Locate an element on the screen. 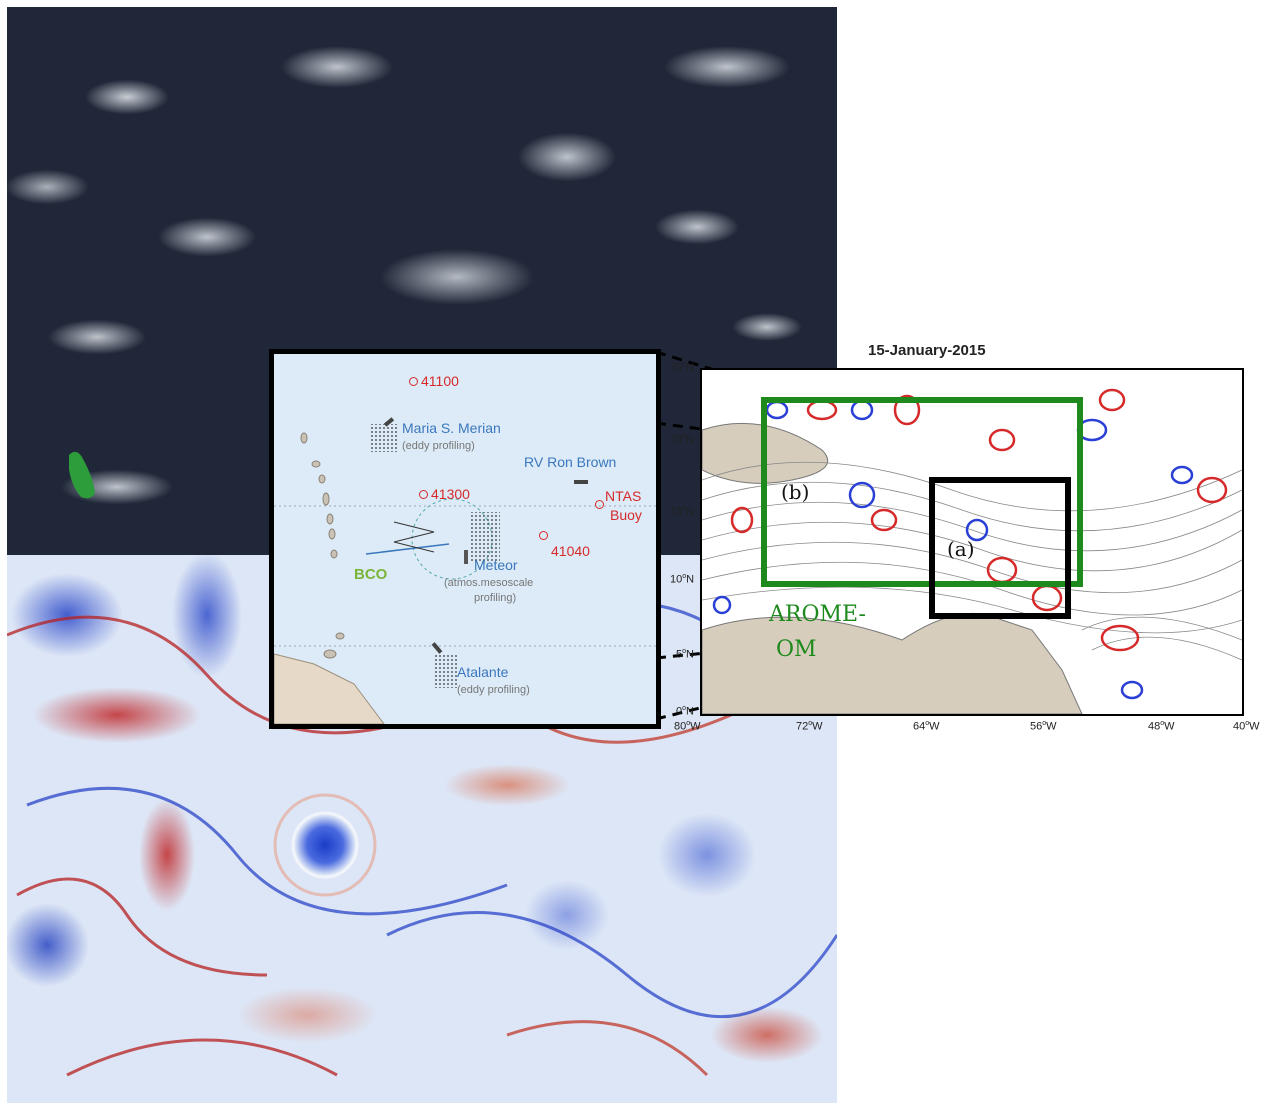 The image size is (1268, 1107). y-tick-label: 20oN is located at coordinates (682, 439).